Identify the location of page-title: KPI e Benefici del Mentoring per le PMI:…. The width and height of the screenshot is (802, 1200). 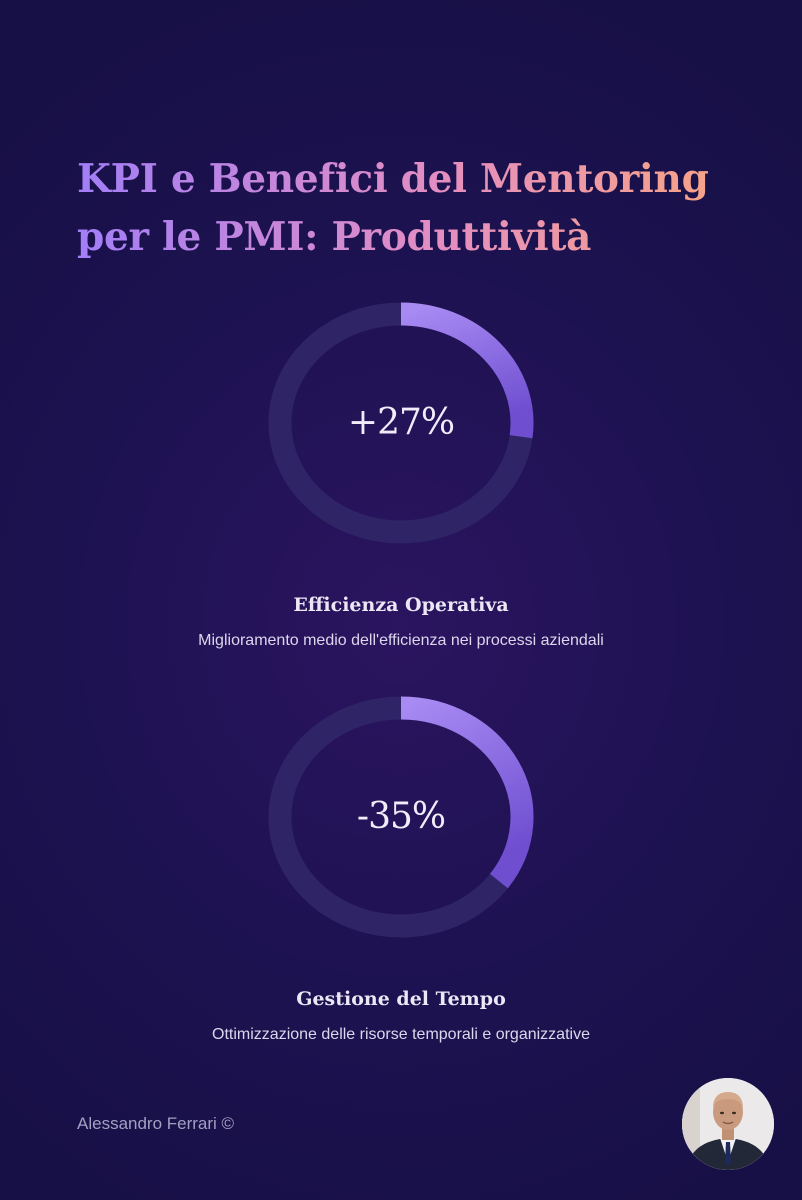
(407, 208).